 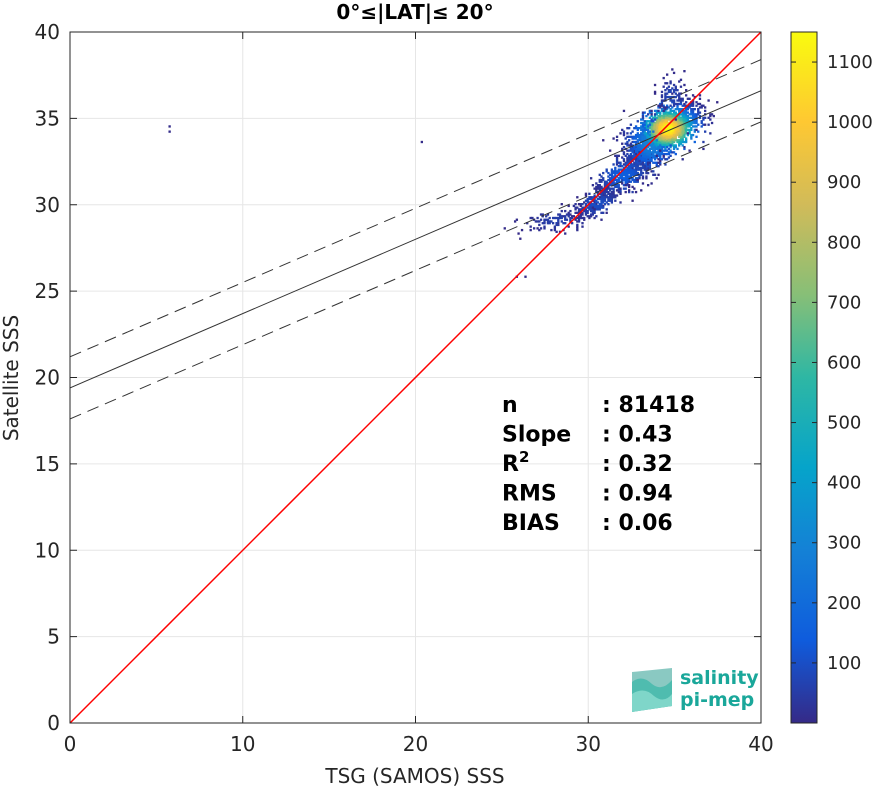 What do you see at coordinates (524, 457) in the screenshot?
I see `stat-superscript: 2` at bounding box center [524, 457].